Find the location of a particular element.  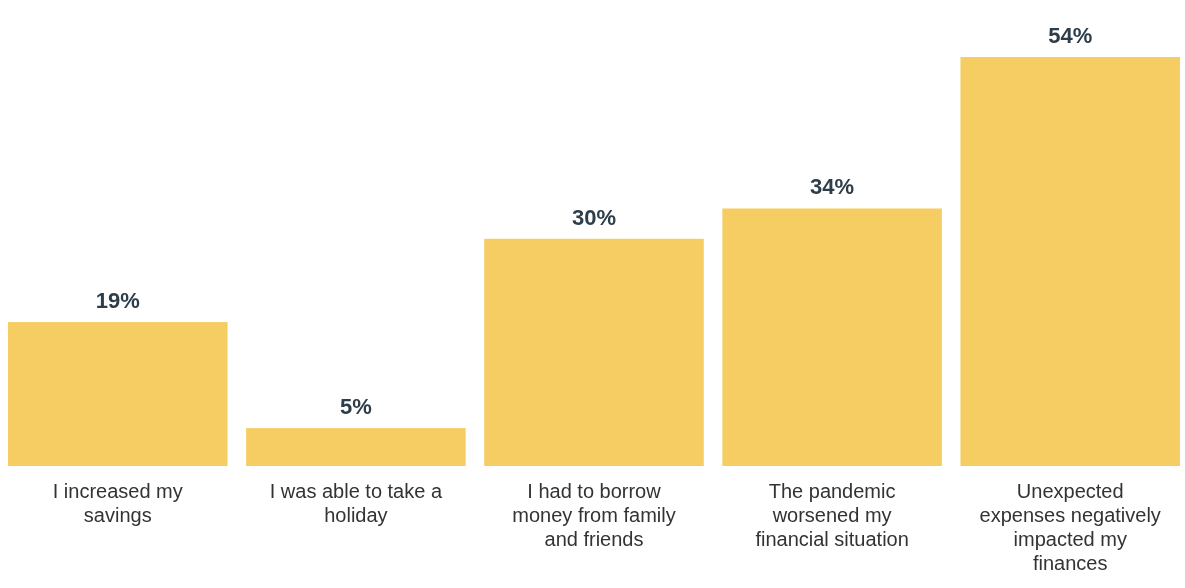

x-tick-label: I increased my savings is located at coordinates (117, 503).